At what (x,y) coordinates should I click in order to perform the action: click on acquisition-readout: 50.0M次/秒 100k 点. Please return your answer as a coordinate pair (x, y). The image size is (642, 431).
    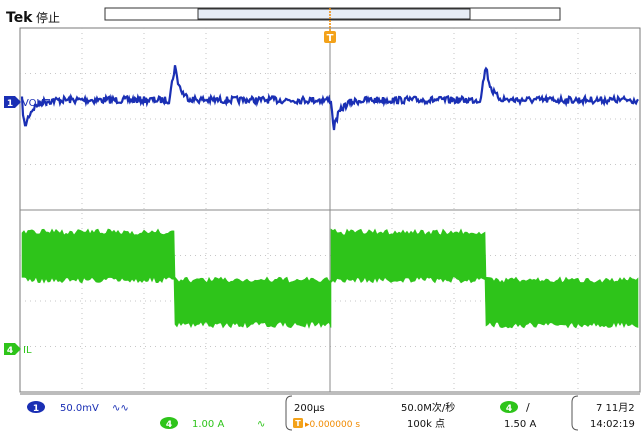
    Looking at the image, I should click on (428, 415).